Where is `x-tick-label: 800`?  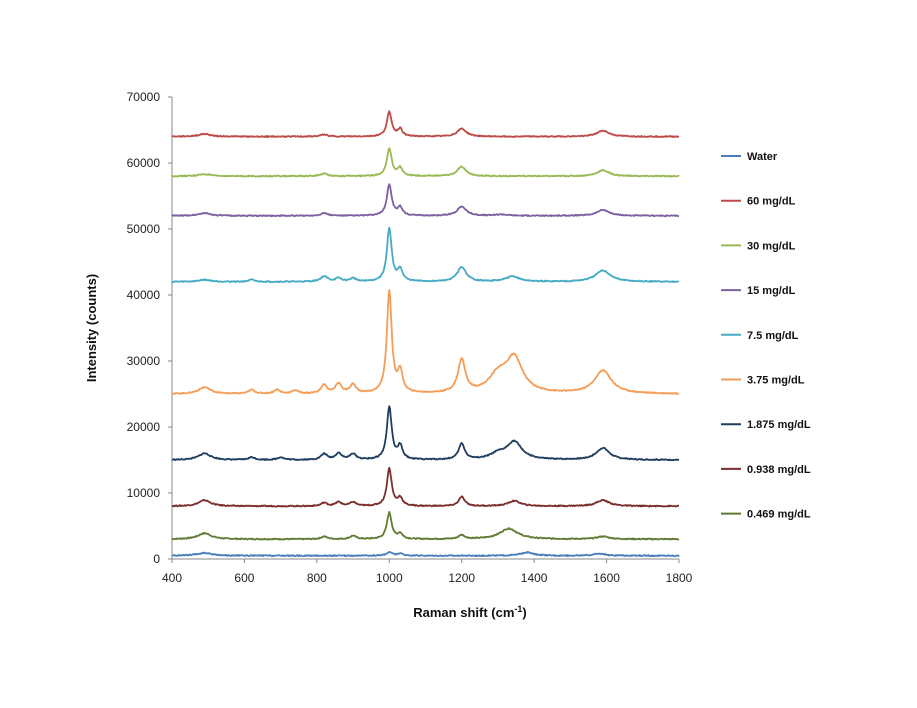 x-tick-label: 800 is located at coordinates (317, 578).